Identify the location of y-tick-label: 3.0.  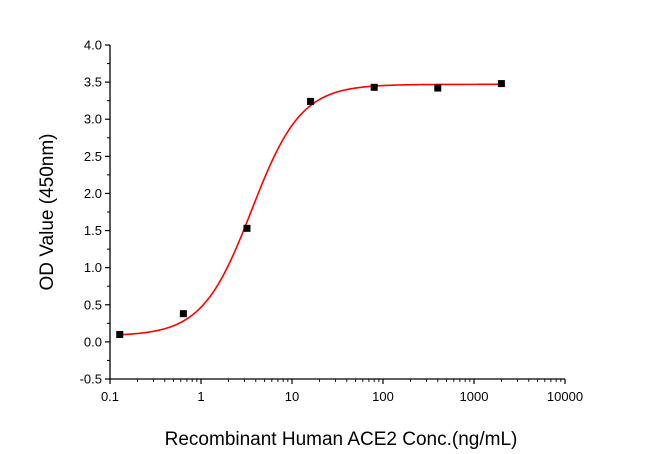
(93, 119).